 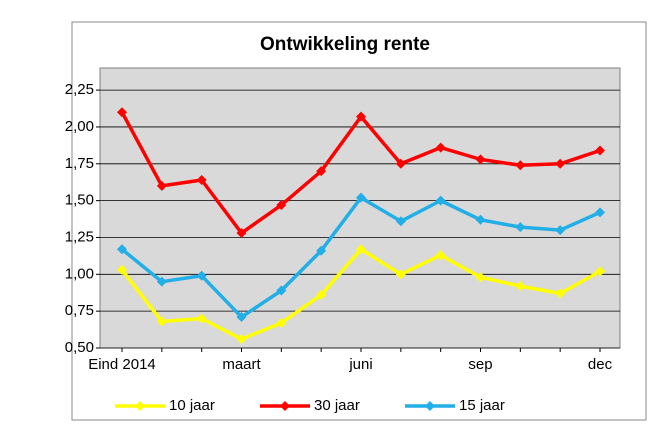 I want to click on chart-title: Ontwikkeling rente, so click(x=345, y=44).